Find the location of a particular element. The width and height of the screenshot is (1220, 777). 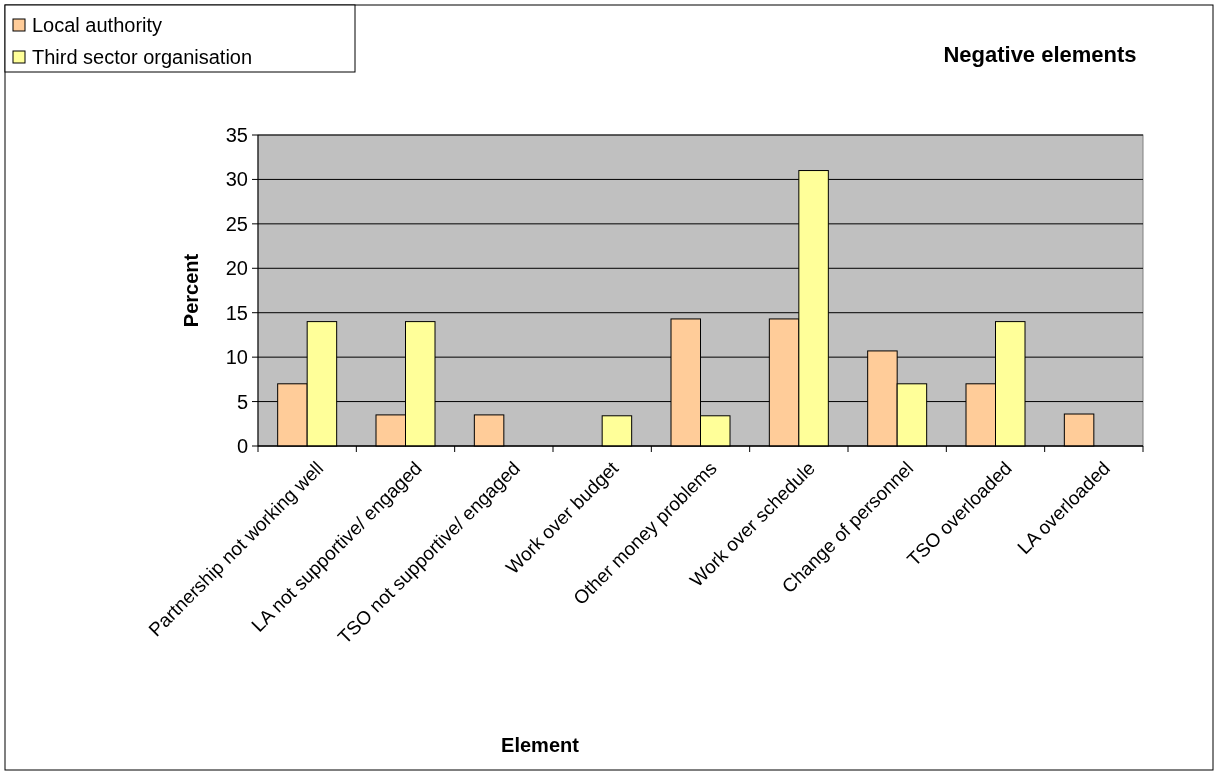

y-tick-label: 0 is located at coordinates (242, 446).